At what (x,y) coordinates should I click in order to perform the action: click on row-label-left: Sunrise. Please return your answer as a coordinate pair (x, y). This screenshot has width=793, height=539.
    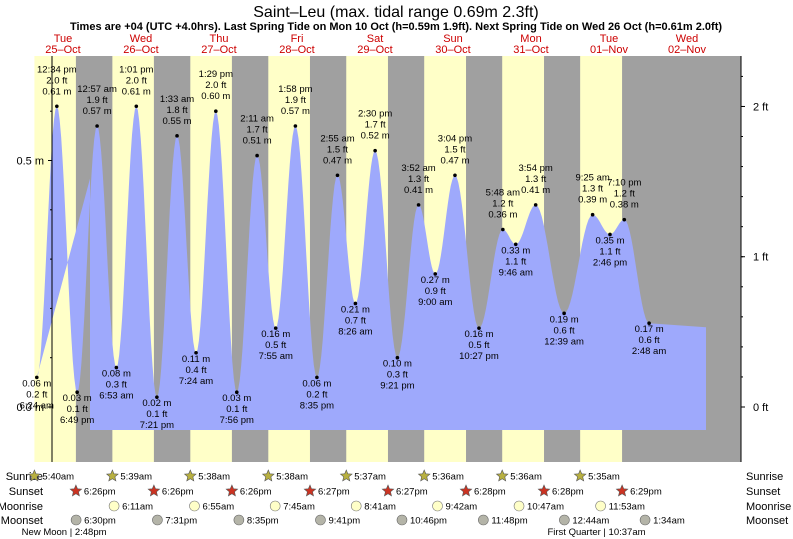
    Looking at the image, I should click on (24, 477).